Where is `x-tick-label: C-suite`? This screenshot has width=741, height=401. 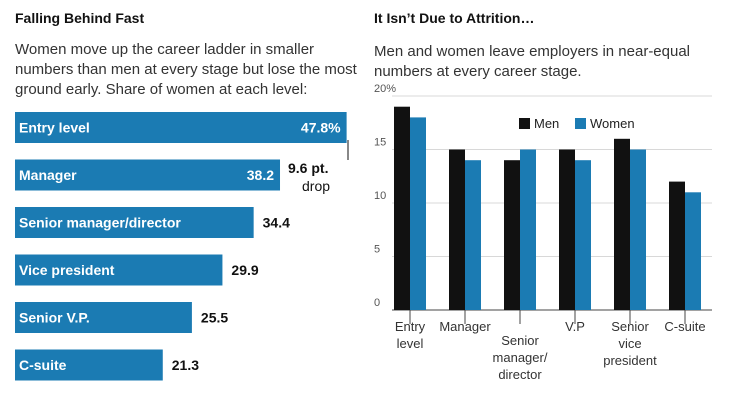 x-tick-label: C-suite is located at coordinates (684, 326).